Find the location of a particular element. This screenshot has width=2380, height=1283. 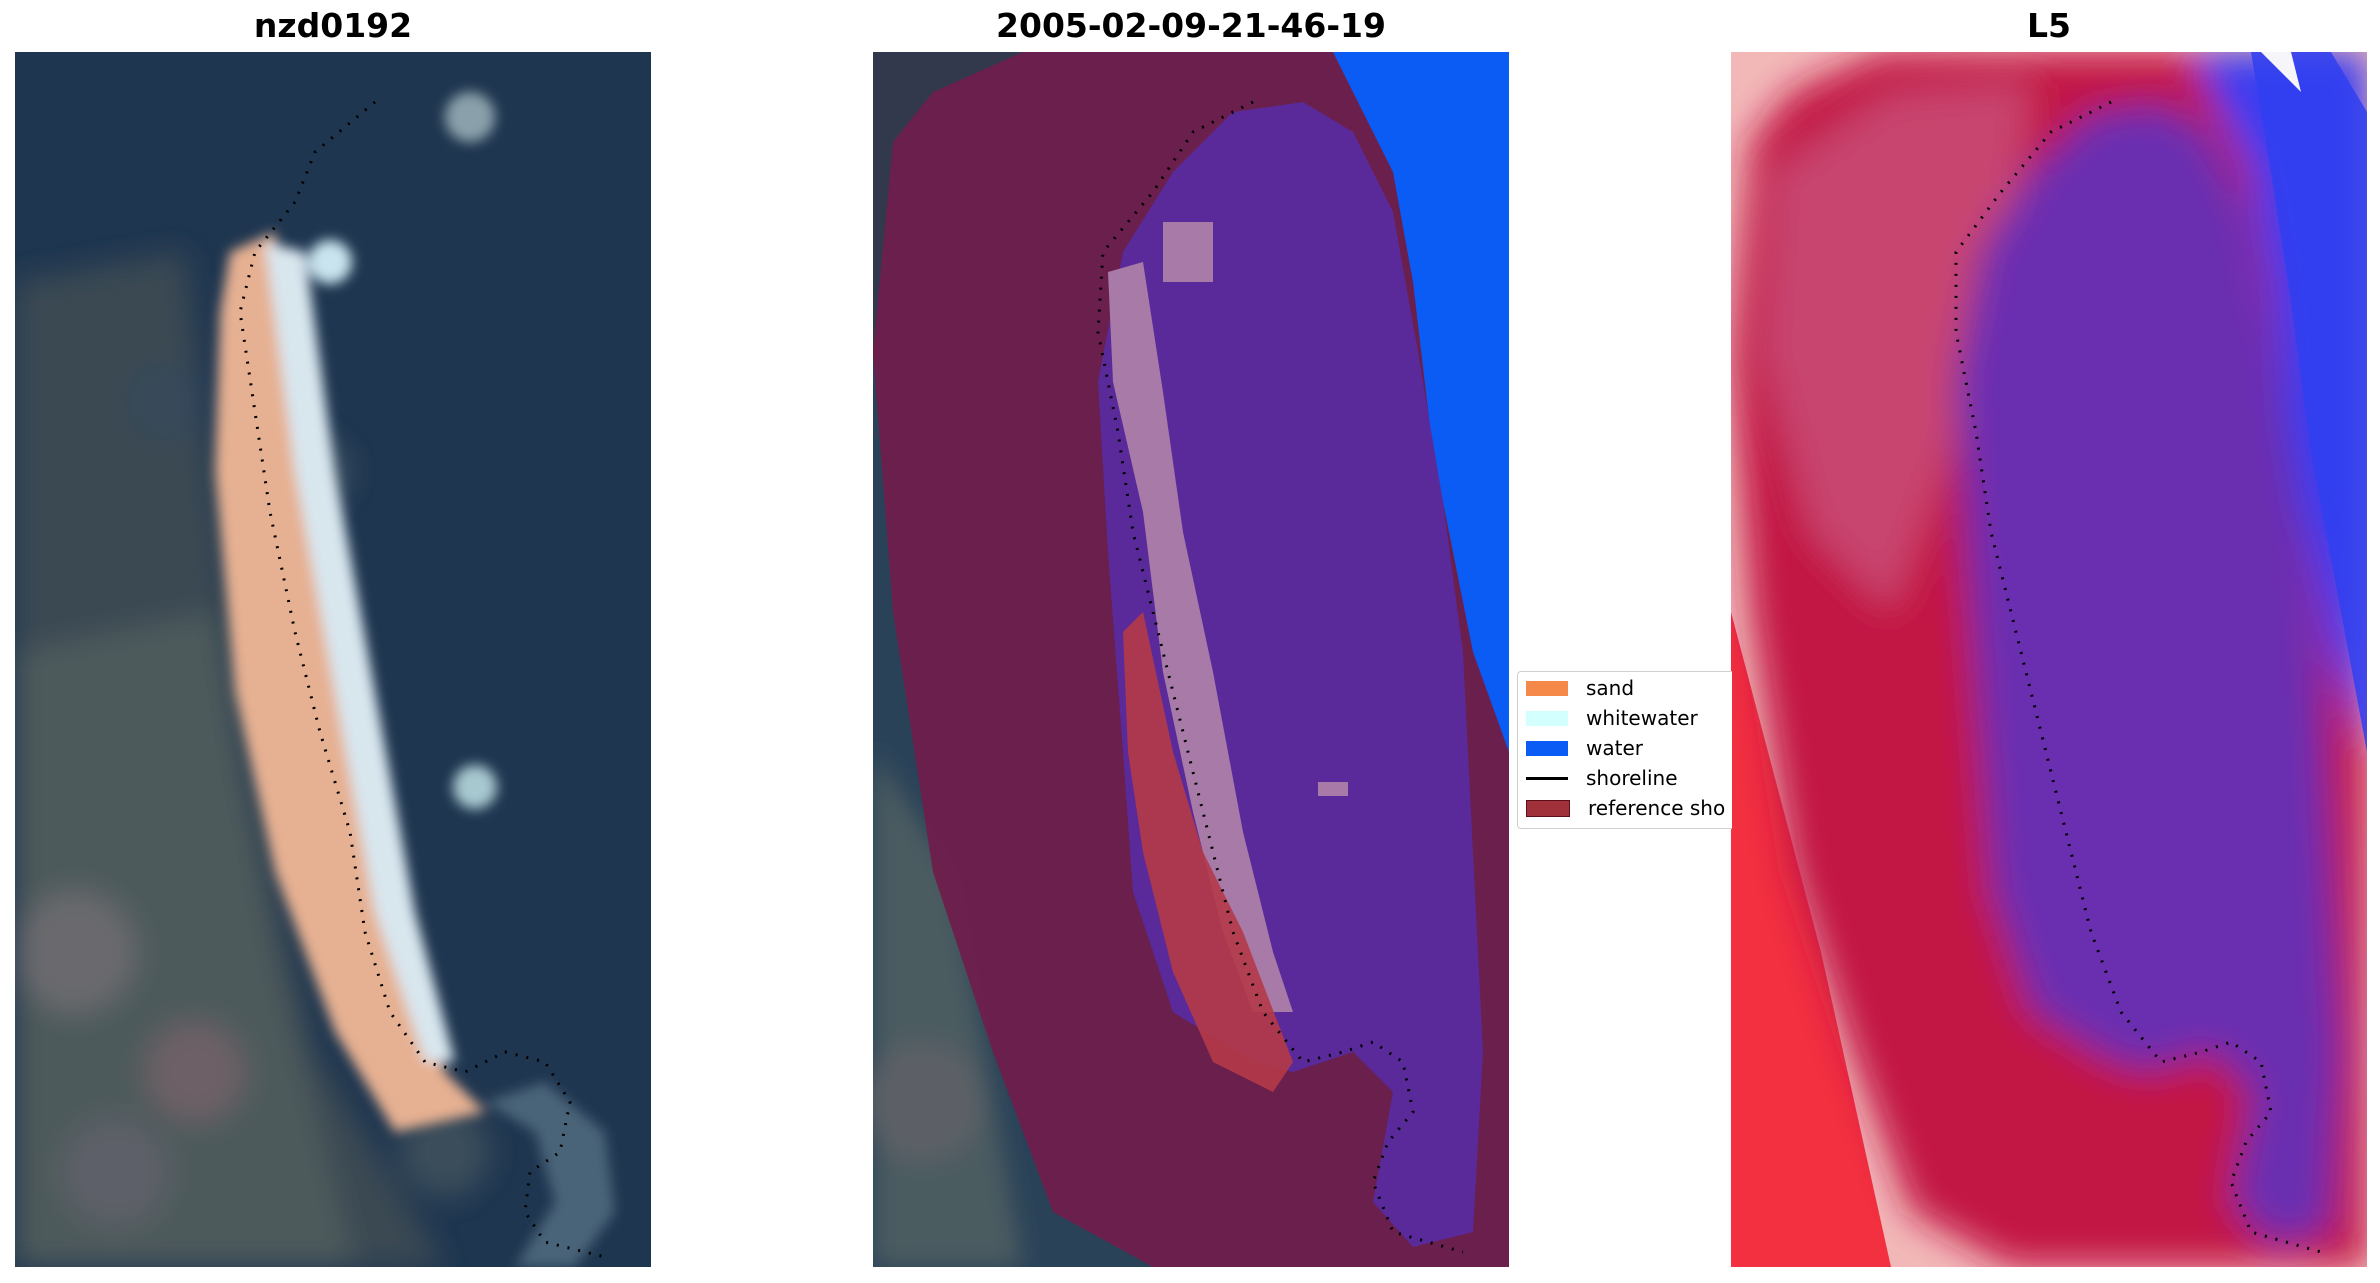

legend-item-whitewater: whitewater is located at coordinates (1612, 718).